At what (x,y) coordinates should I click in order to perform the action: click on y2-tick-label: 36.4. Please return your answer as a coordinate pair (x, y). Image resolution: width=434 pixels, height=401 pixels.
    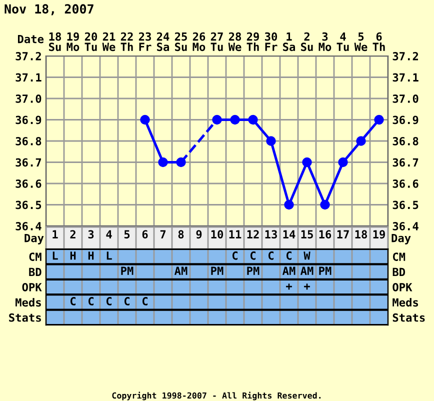
    Looking at the image, I should click on (405, 226).